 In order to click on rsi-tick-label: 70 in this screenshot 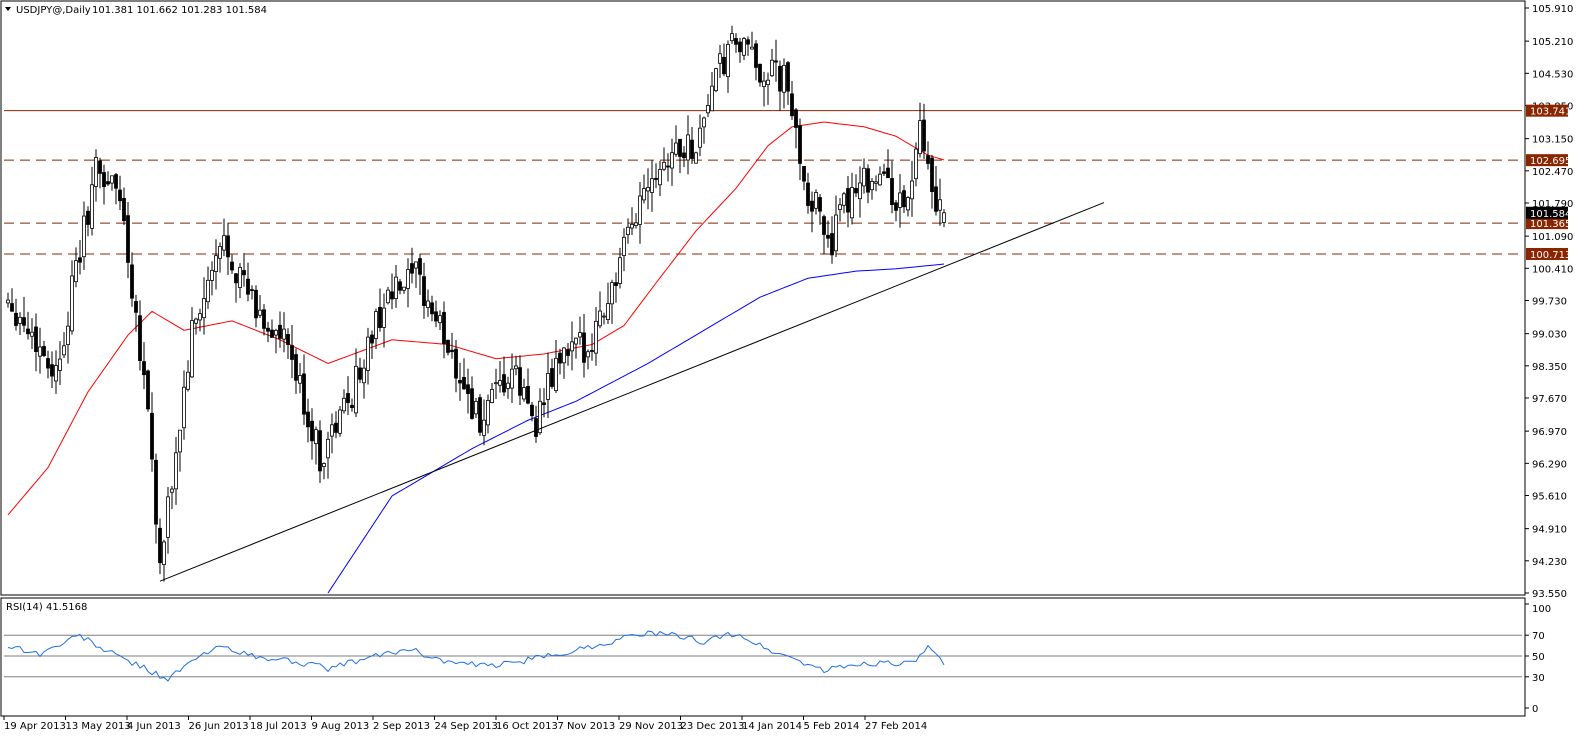, I will do `click(1538, 636)`.